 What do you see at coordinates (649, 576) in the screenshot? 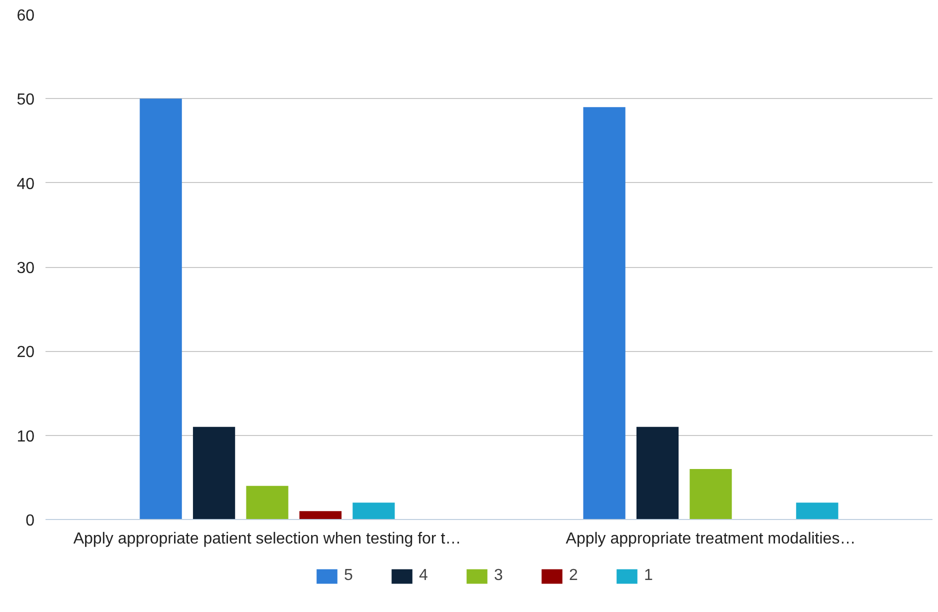
I see `legend-label: 1` at bounding box center [649, 576].